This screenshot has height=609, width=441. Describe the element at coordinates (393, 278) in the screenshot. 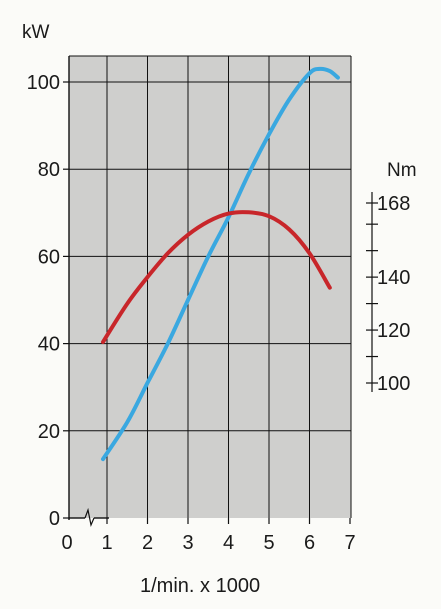

I see `right-axis-tick-label: 140` at that location.